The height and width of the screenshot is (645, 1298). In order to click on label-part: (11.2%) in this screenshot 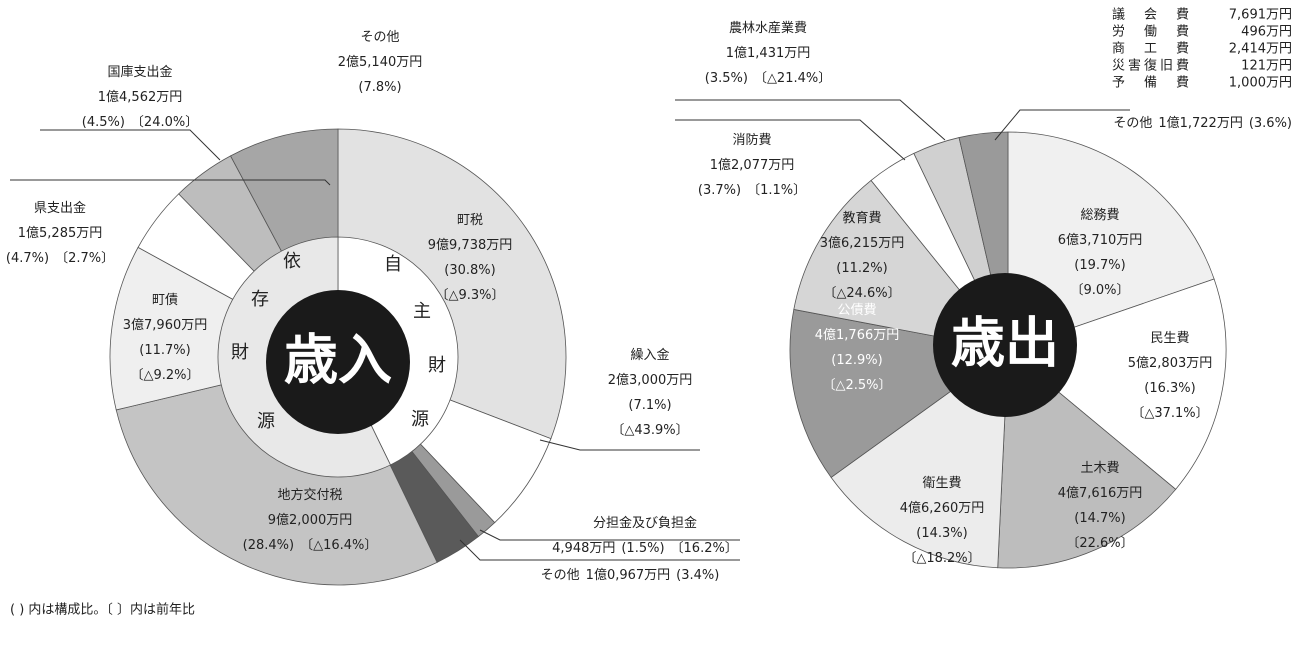, I will do `click(861, 268)`.